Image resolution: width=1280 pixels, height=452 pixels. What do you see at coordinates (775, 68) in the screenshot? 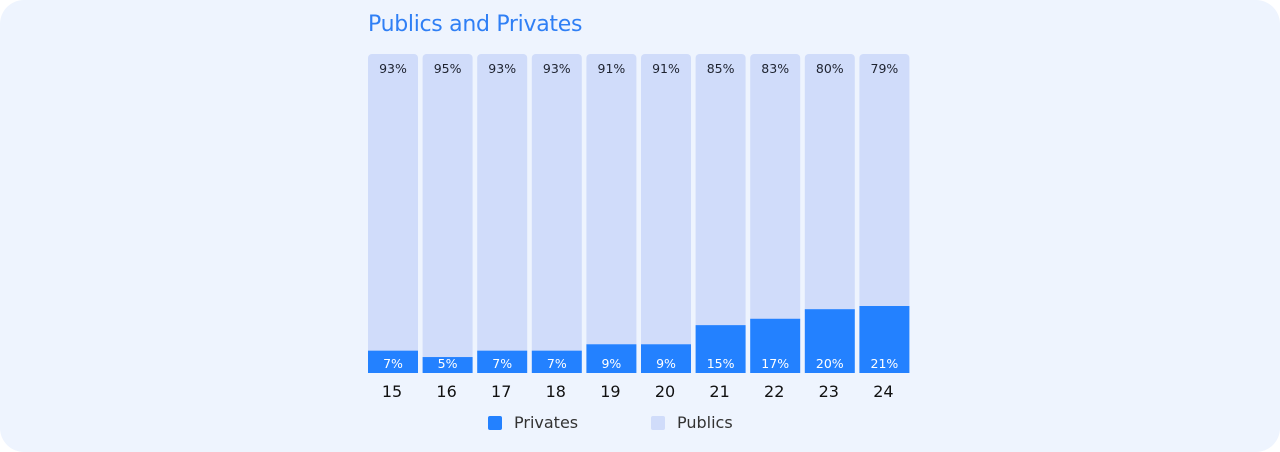
I see `label-publics: 83%` at bounding box center [775, 68].